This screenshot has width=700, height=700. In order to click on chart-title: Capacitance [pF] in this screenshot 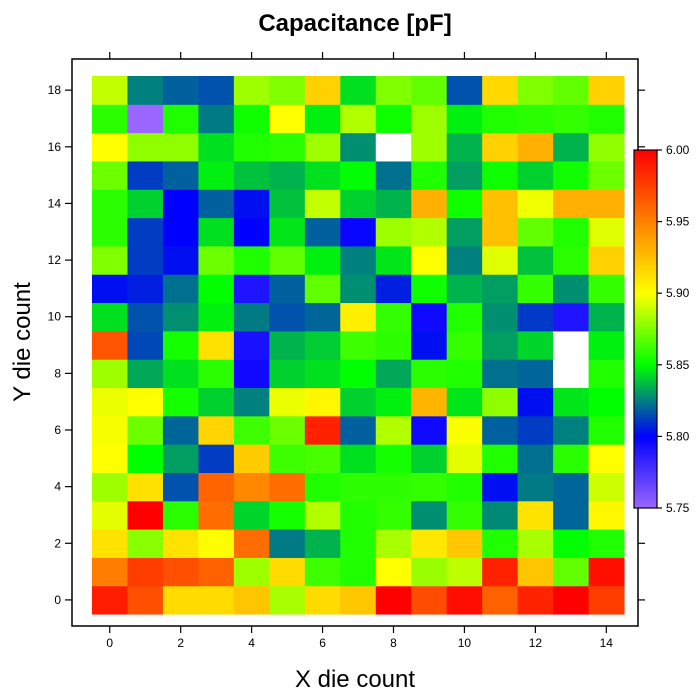, I will do `click(354, 23)`.